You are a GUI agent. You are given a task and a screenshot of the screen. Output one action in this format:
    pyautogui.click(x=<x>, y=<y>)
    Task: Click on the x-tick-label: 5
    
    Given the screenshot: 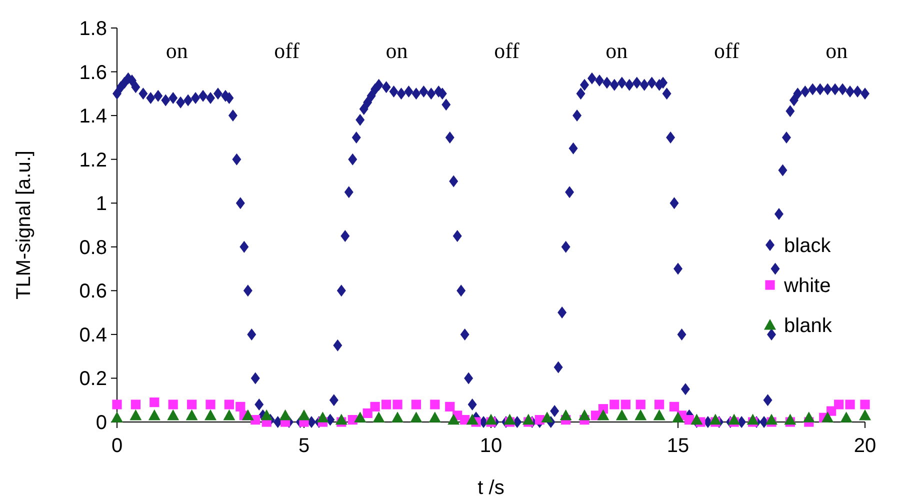 What is the action you would take?
    pyautogui.click(x=304, y=446)
    